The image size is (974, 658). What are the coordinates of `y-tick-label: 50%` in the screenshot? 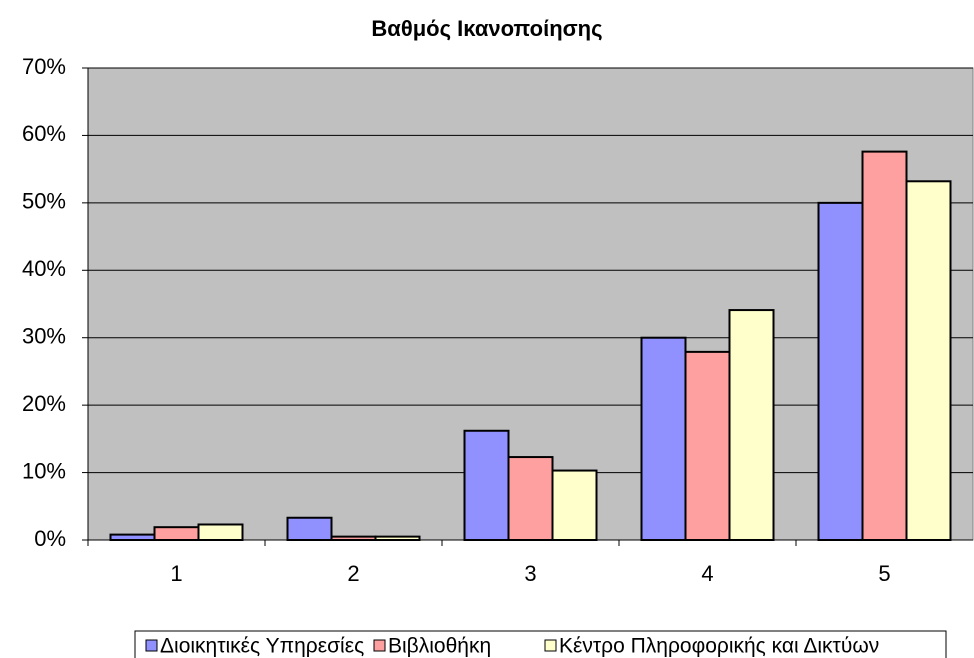 It's located at (44, 201).